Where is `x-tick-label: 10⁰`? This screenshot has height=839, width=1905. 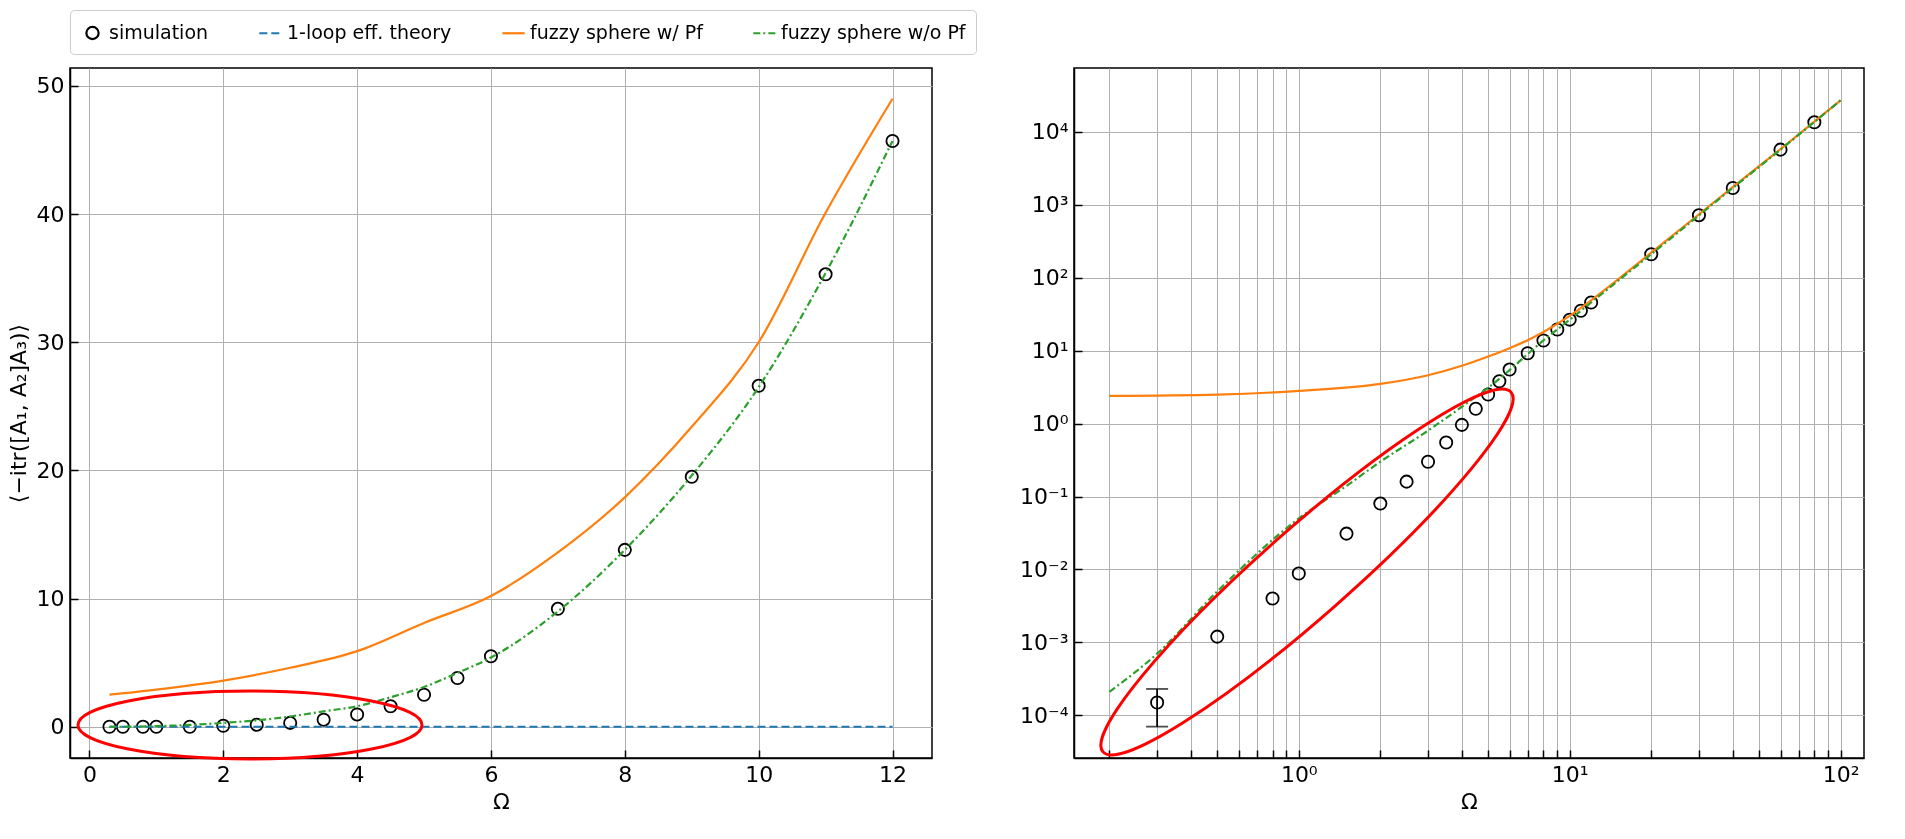 x-tick-label: 10⁰ is located at coordinates (1299, 774).